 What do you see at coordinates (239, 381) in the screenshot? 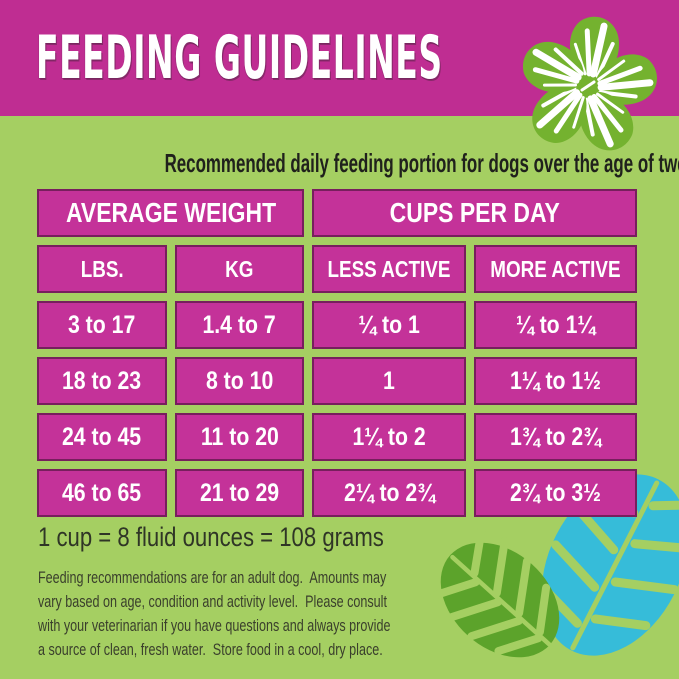
I see `table-cell: 8 to 10` at bounding box center [239, 381].